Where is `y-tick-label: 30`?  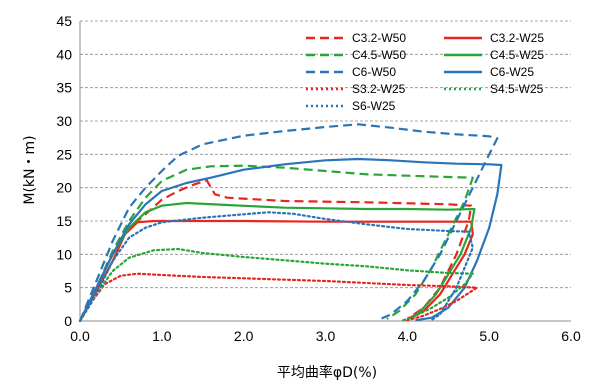
y-tick-label: 30 is located at coordinates (64, 121).